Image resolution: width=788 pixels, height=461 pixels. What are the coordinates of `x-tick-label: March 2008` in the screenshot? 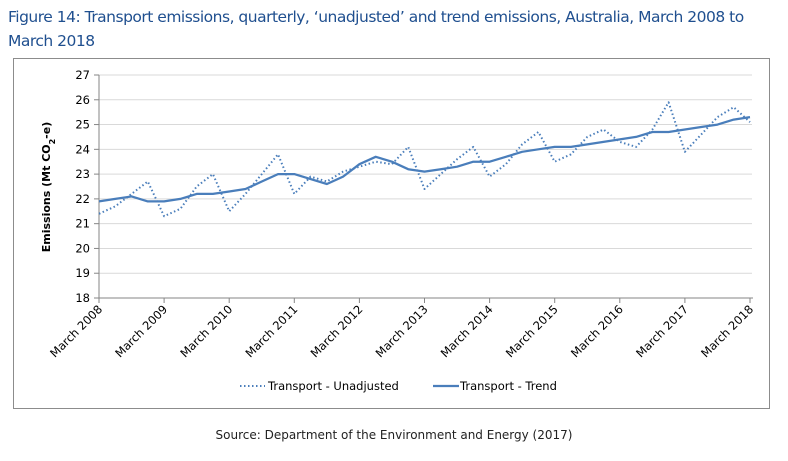 It's located at (76, 331).